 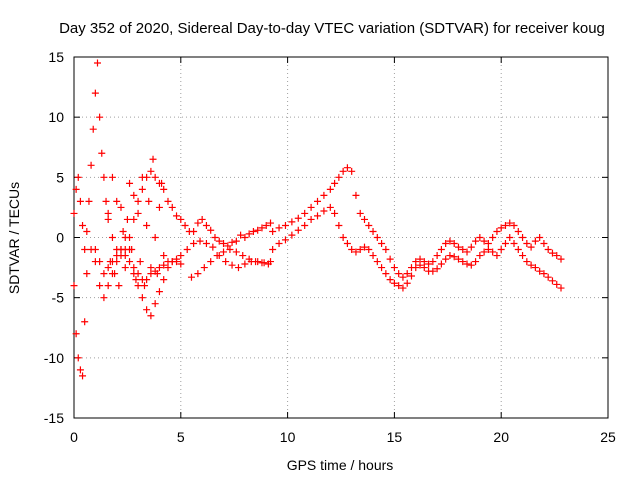 What do you see at coordinates (58, 298) in the screenshot?
I see `y-tick-label: -5` at bounding box center [58, 298].